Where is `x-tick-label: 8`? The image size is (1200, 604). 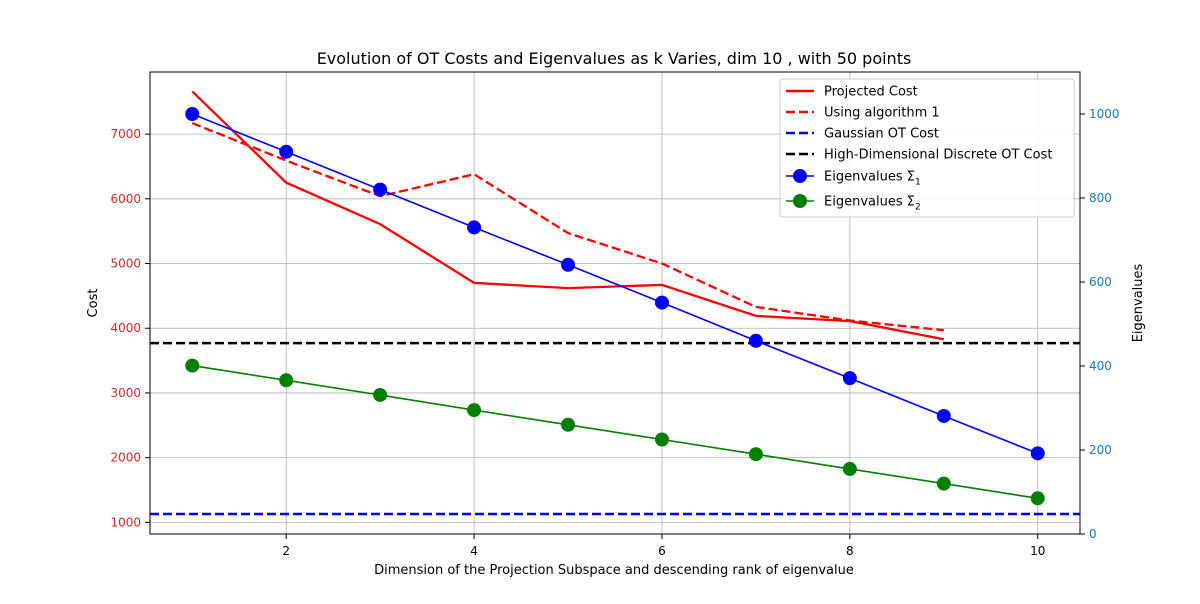
x-tick-label: 8 is located at coordinates (850, 551).